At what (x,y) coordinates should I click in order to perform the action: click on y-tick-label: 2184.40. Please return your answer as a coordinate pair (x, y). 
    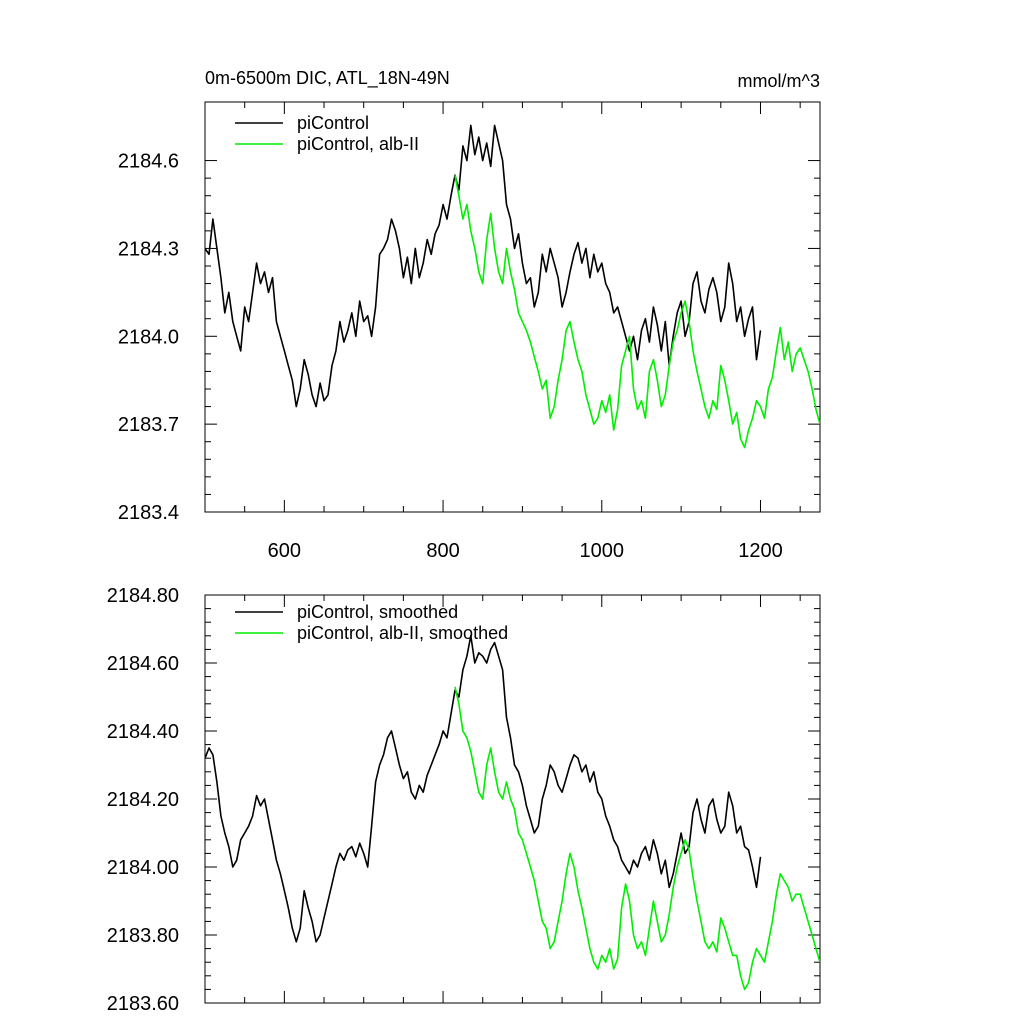
    Looking at the image, I should click on (143, 732).